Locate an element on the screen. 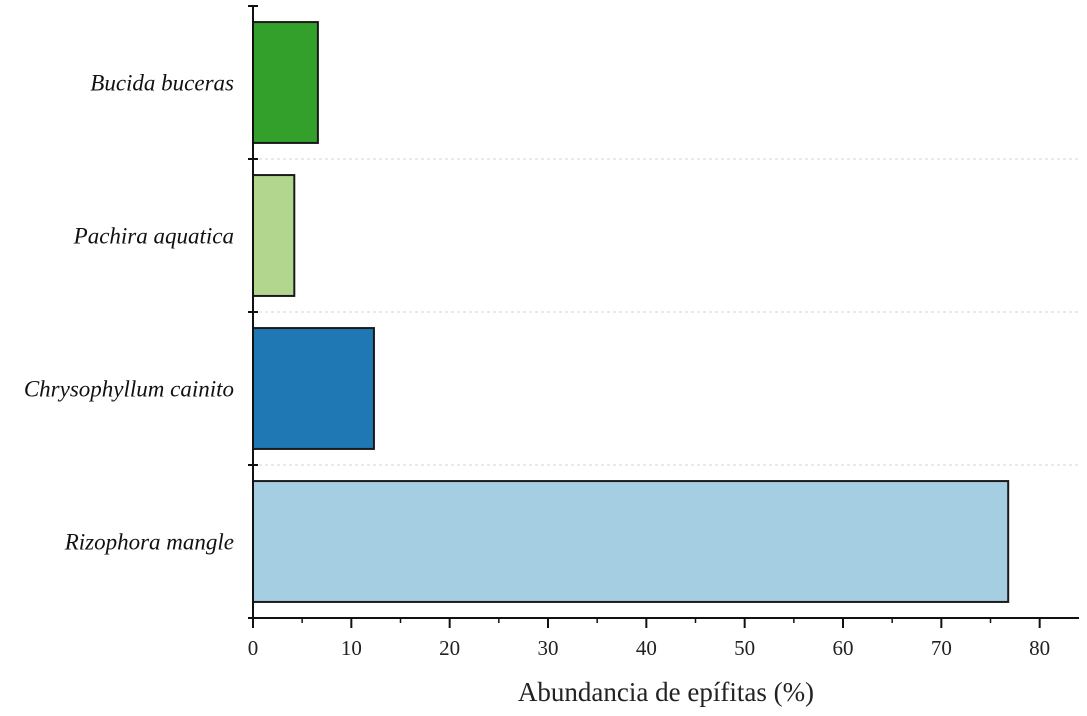  category-label: Rizophora mangle is located at coordinates (149, 542).